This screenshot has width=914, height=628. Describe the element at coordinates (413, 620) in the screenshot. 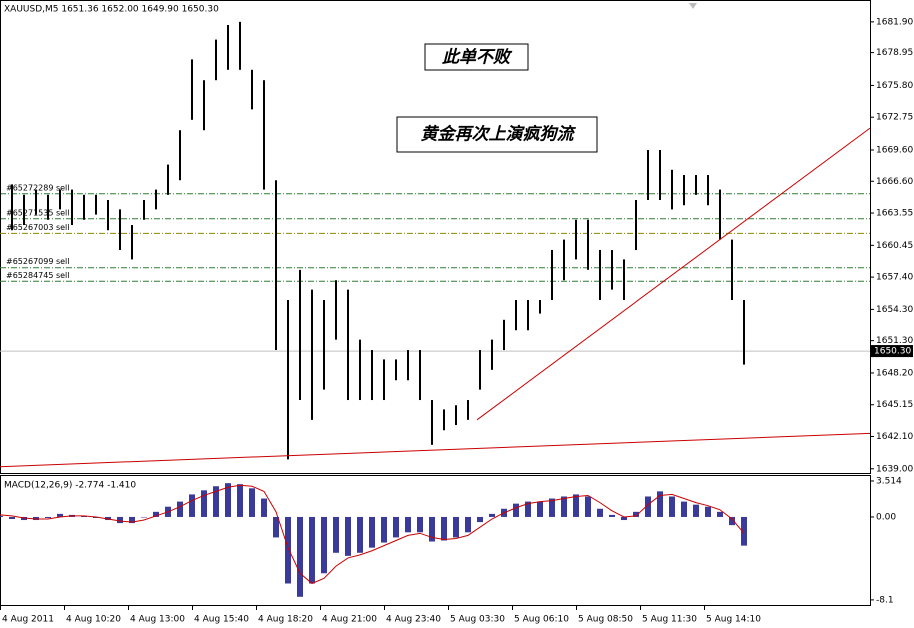

I see `x-tick-label: 4 Aug 23:40` at that location.